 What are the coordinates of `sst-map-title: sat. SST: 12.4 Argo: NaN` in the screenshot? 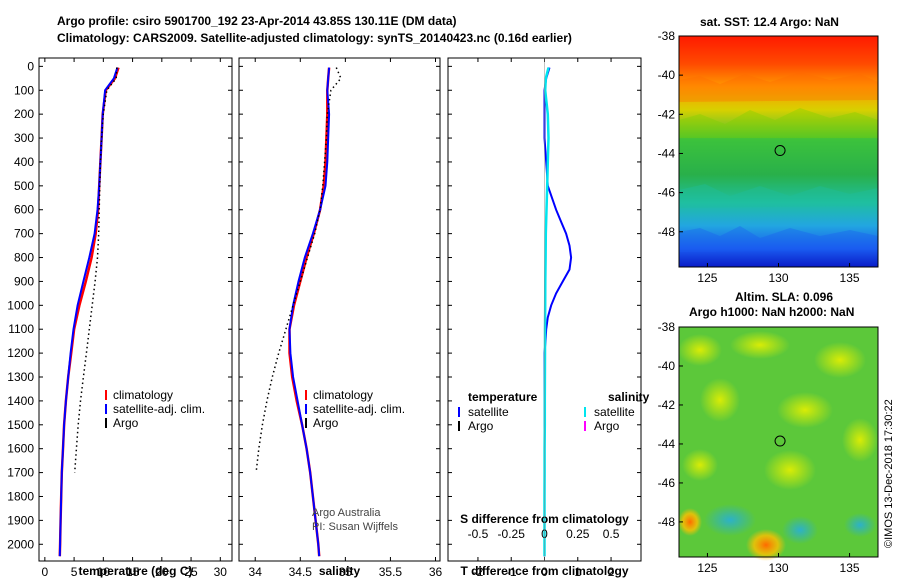 It's located at (769, 22).